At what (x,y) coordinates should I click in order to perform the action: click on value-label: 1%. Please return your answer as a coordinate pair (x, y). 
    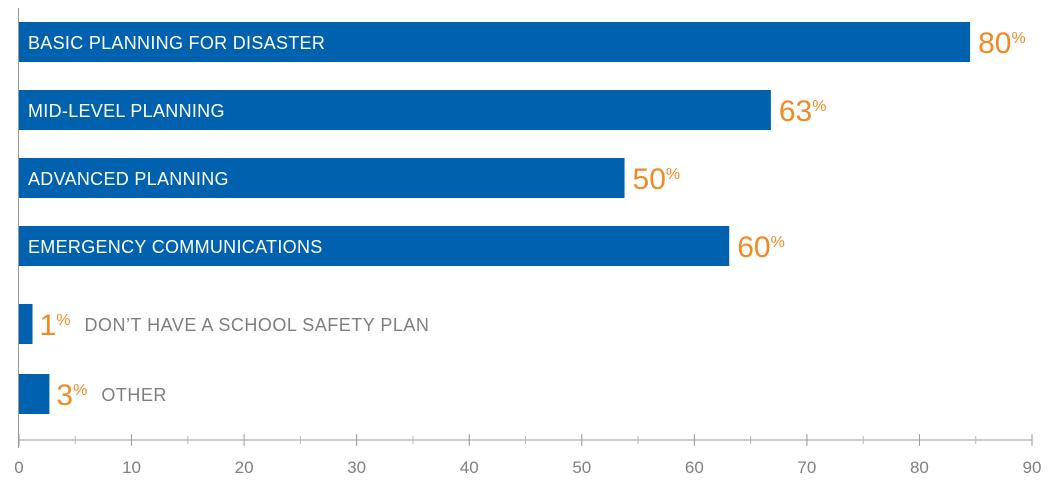
    Looking at the image, I should click on (55, 325).